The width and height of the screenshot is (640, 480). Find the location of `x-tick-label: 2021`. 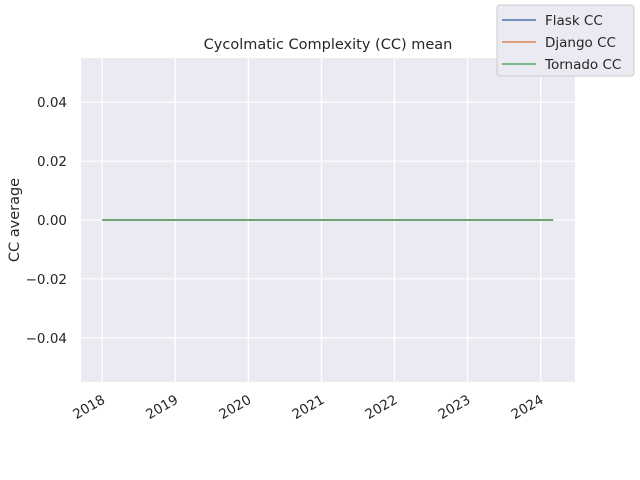

x-tick-label: 2021 is located at coordinates (308, 407).